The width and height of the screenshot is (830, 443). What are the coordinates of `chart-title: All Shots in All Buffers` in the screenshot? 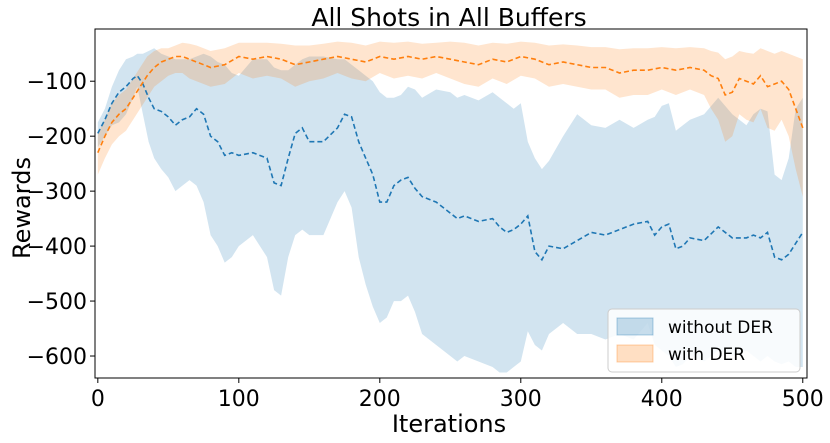 It's located at (448, 17).